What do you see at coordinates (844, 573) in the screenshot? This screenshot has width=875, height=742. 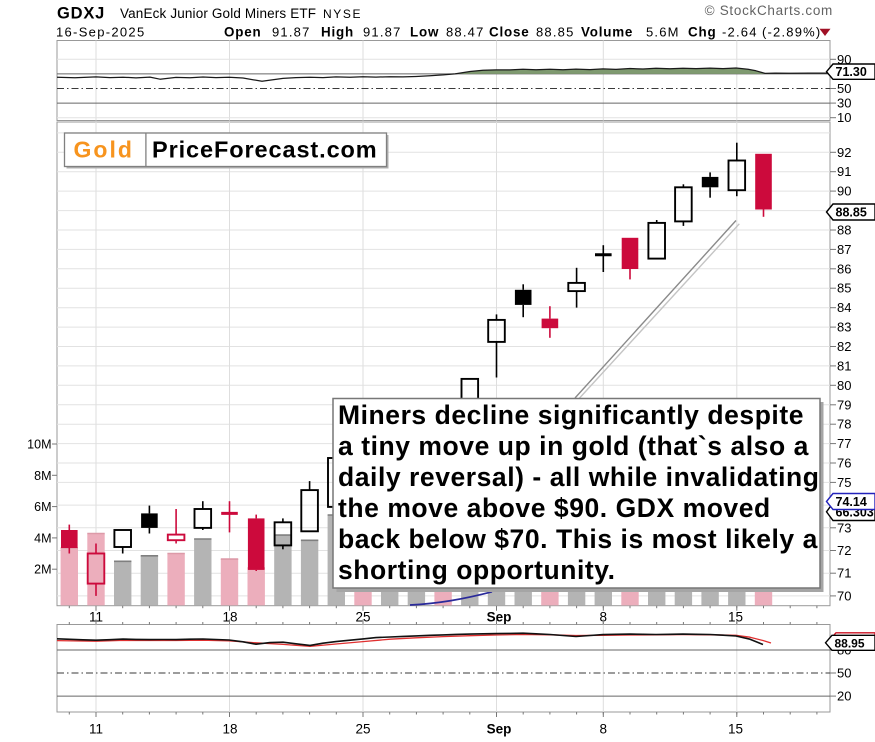 I see `svg-text: 71` at bounding box center [844, 573].